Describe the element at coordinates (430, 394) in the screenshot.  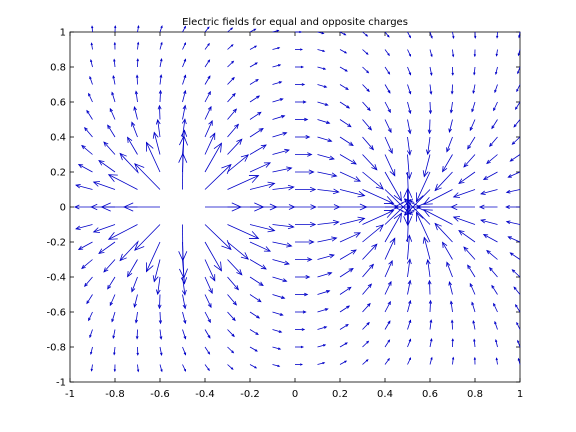
I see `x-tick-label: 0.6` at that location.